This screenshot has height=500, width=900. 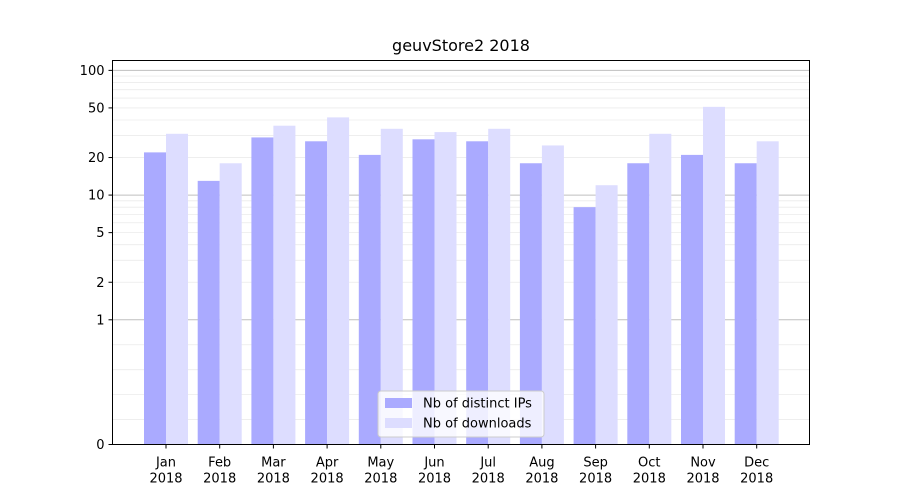 What do you see at coordinates (649, 463) in the screenshot?
I see `x-tick-label-month: Oct` at bounding box center [649, 463].